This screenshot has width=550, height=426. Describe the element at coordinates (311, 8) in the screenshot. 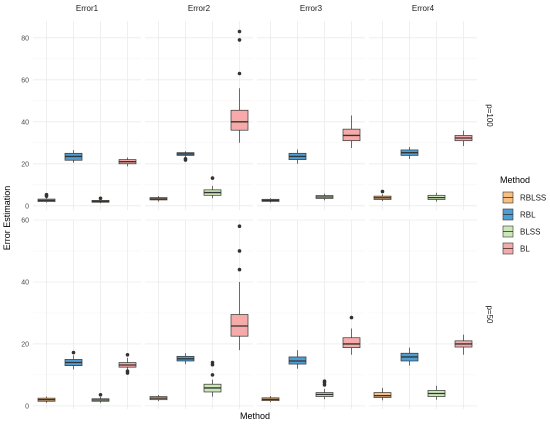

I see `column-strip-label: Error3` at that location.